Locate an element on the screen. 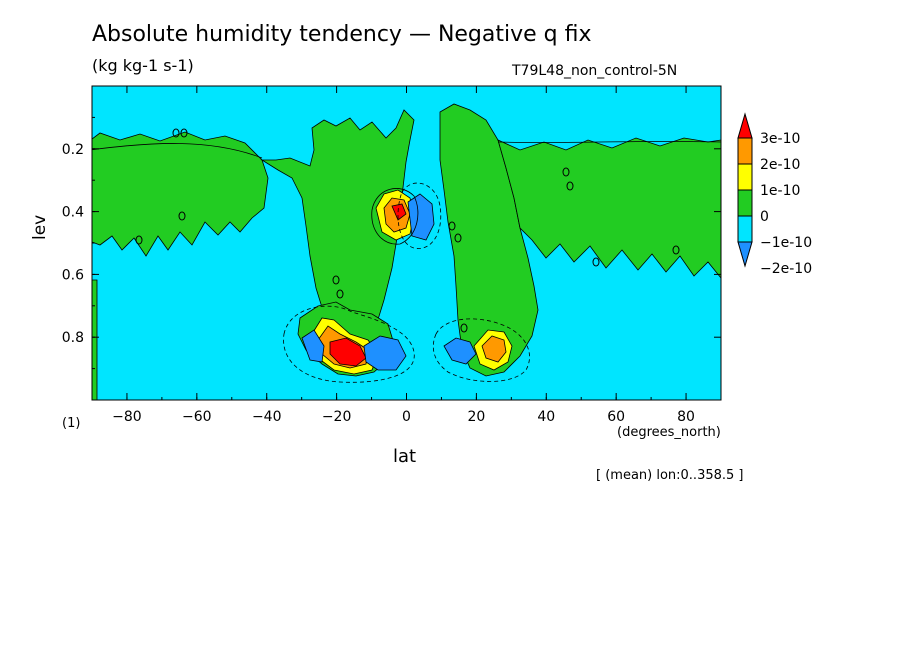  colorbar-label: −2e-10 is located at coordinates (786, 269).